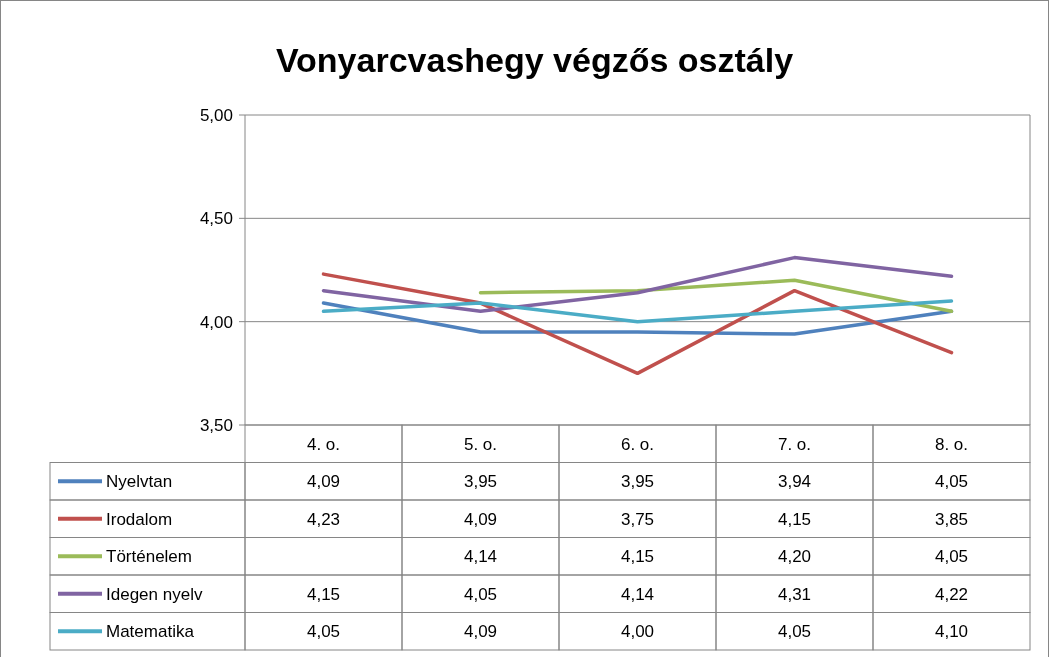  What do you see at coordinates (139, 482) in the screenshot?
I see `legend-label: Nyelvtan` at bounding box center [139, 482].